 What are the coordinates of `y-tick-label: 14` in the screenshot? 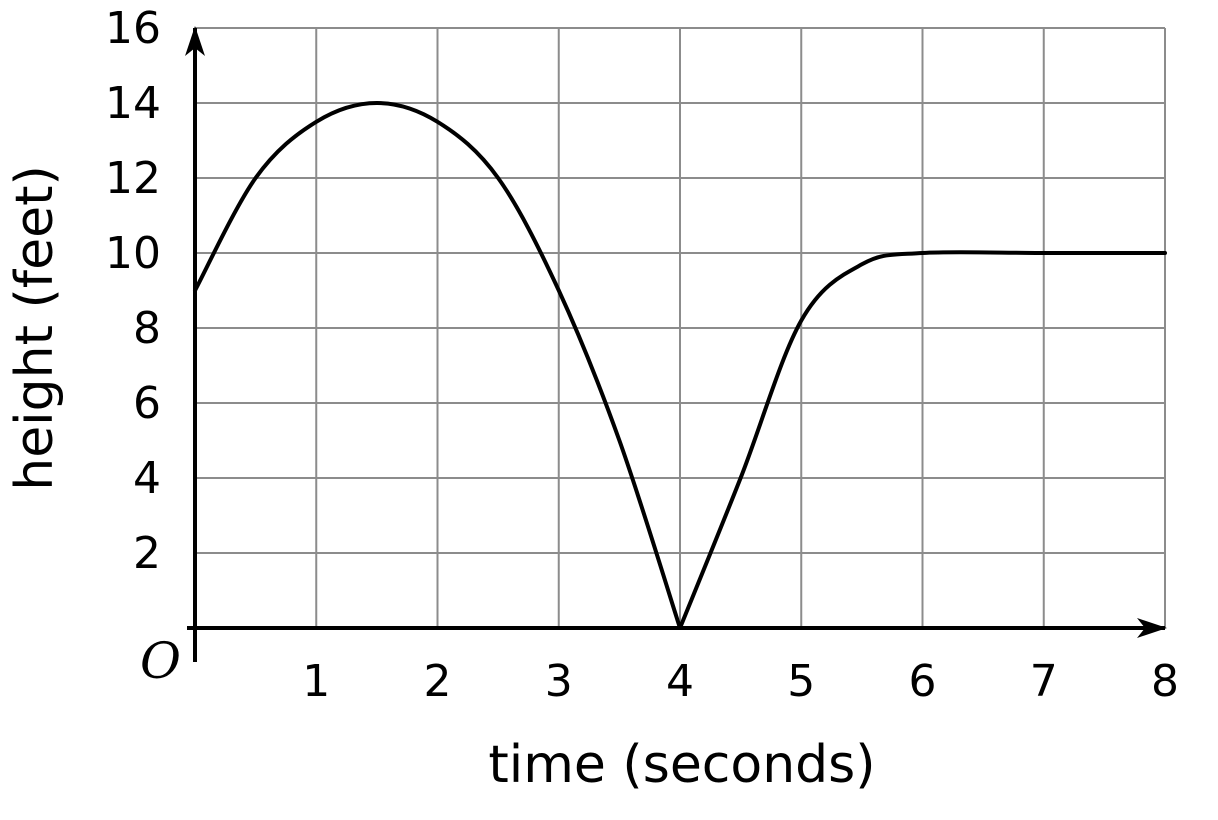 It's located at (133, 103).